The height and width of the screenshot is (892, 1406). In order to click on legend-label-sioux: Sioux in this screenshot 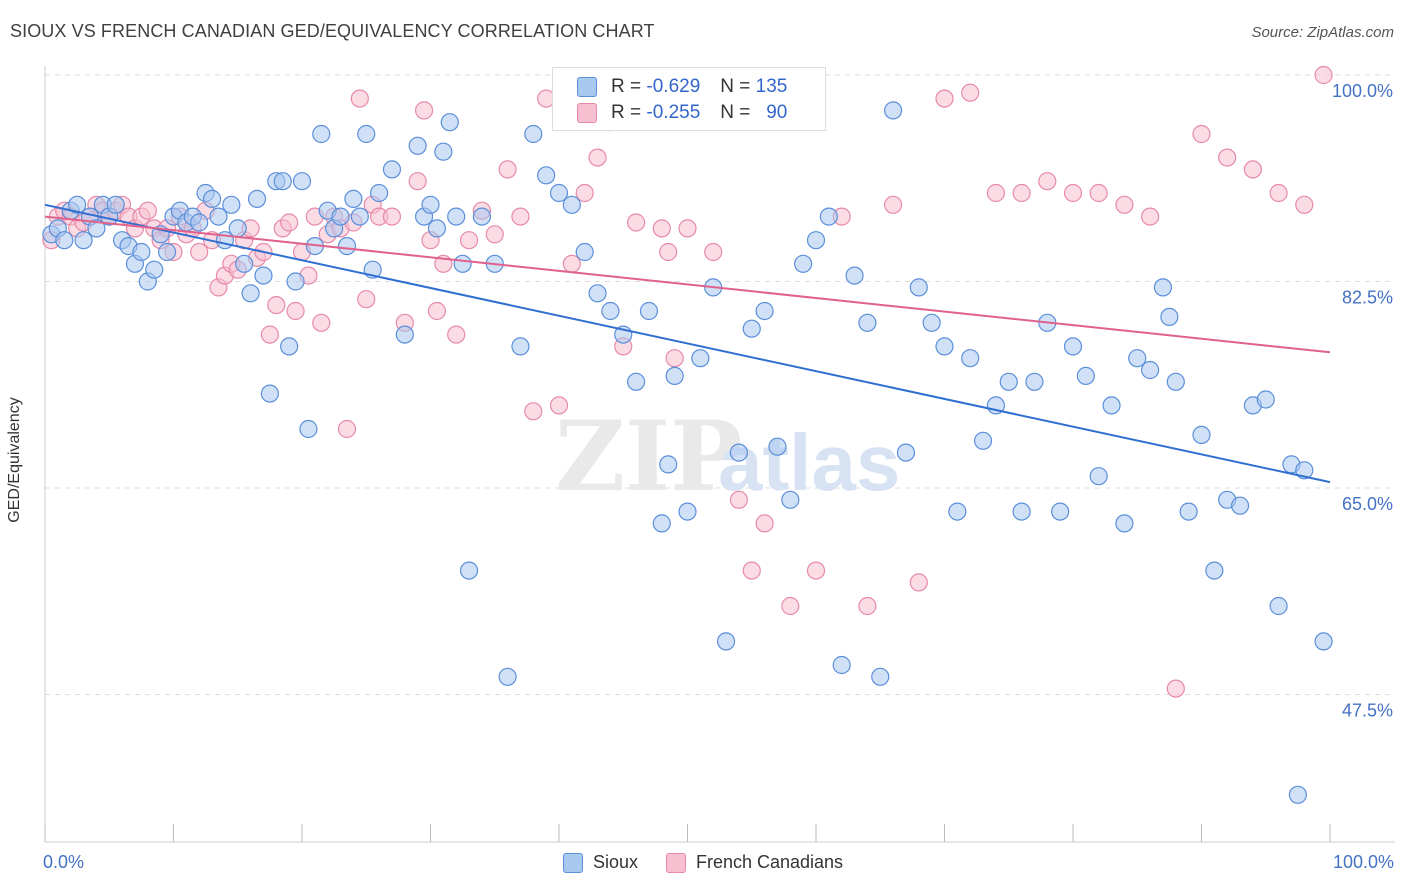, I will do `click(615, 862)`.